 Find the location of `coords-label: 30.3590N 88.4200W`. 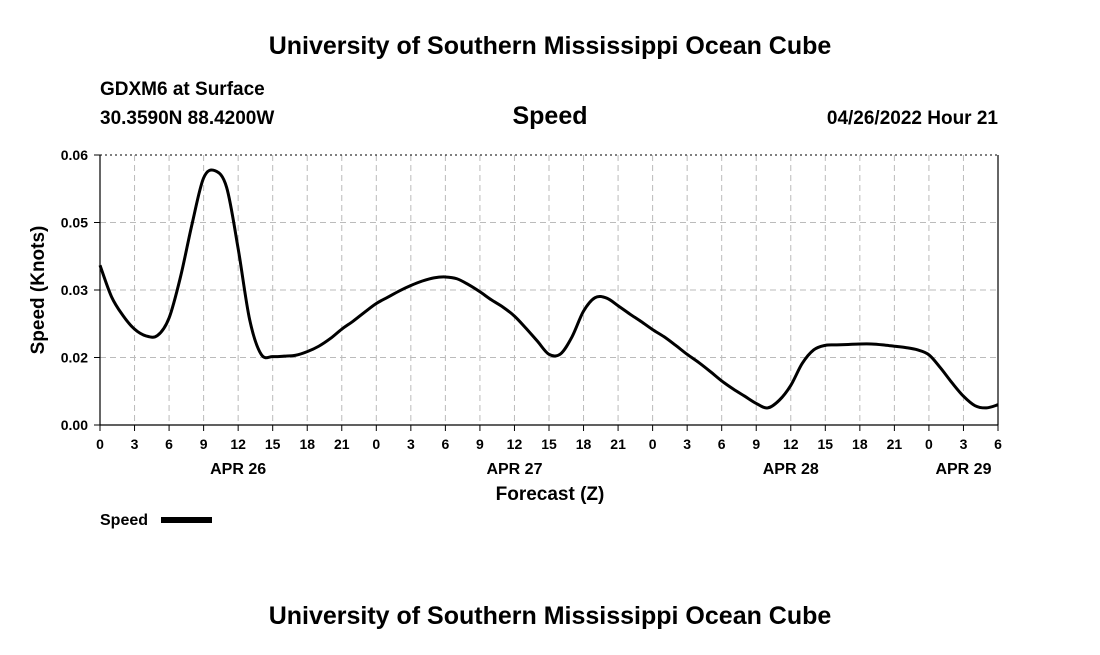

coords-label: 30.3590N 88.4200W is located at coordinates (187, 118).